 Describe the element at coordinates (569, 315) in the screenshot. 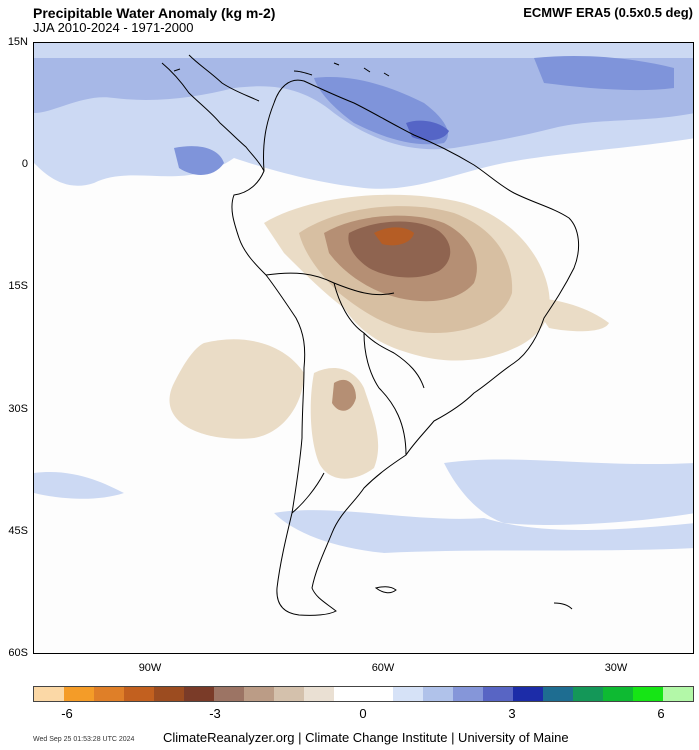

I see `negative-anomaly-southeast` at that location.